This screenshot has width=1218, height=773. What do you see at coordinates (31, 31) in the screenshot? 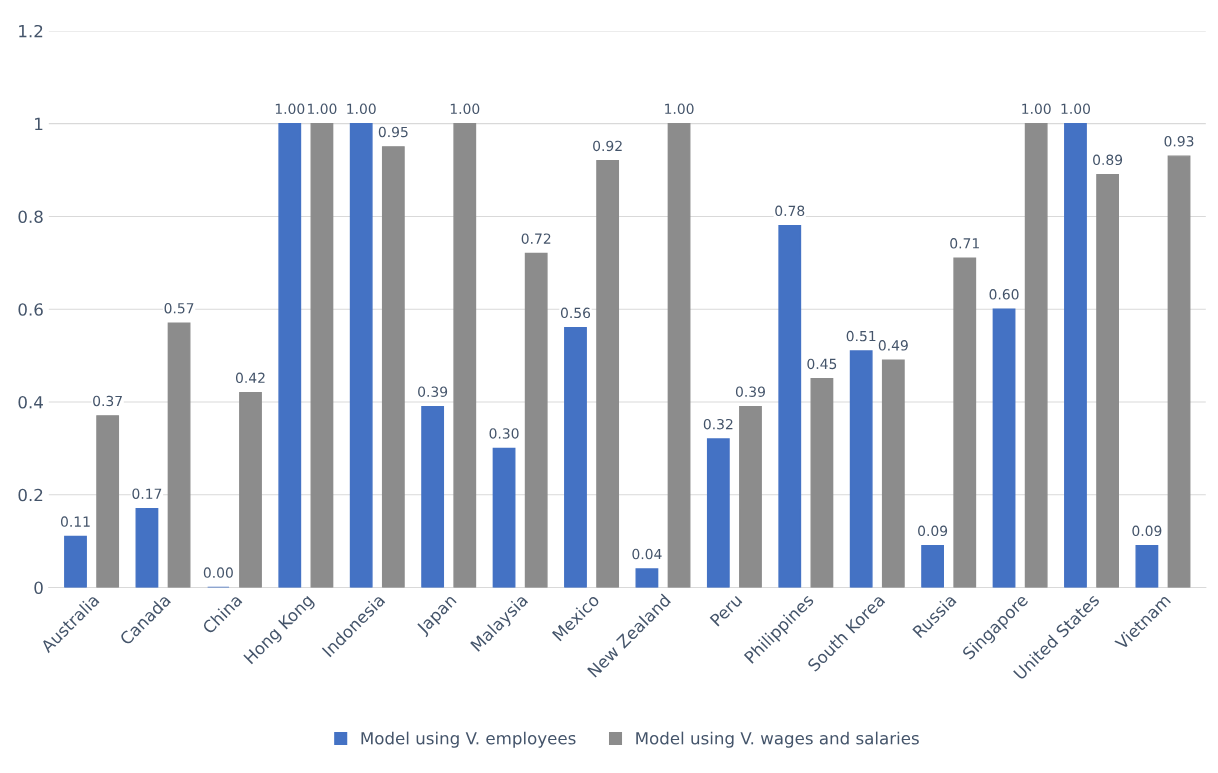
I see `y-tick-label: 1.2` at bounding box center [31, 31].